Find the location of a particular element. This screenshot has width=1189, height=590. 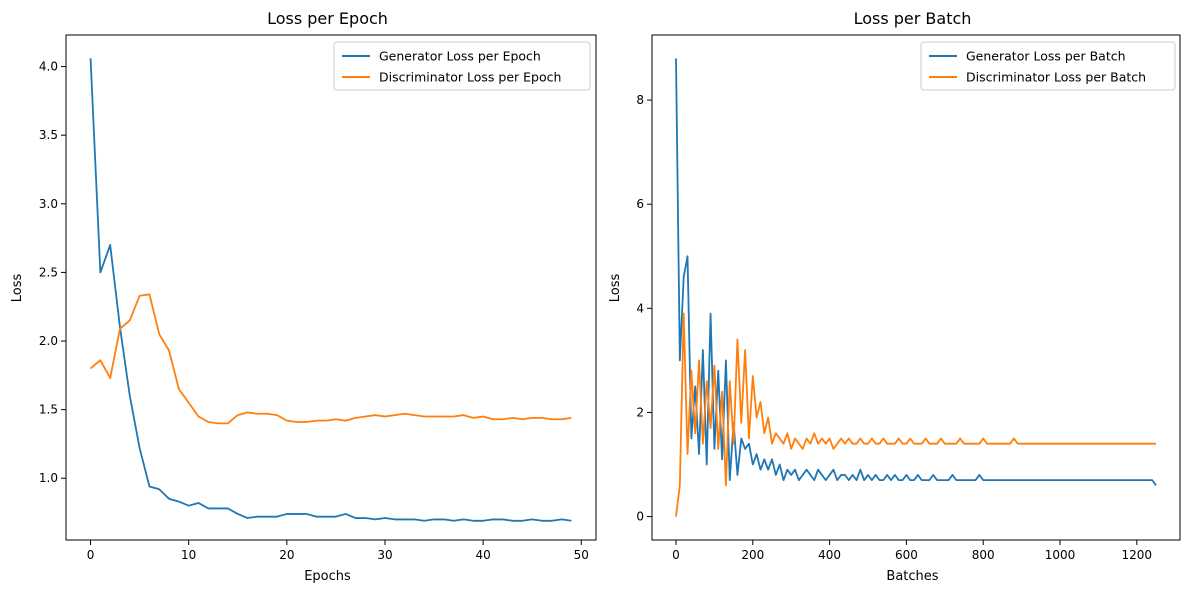

legend-label: Discriminator Loss per Epoch is located at coordinates (470, 77).